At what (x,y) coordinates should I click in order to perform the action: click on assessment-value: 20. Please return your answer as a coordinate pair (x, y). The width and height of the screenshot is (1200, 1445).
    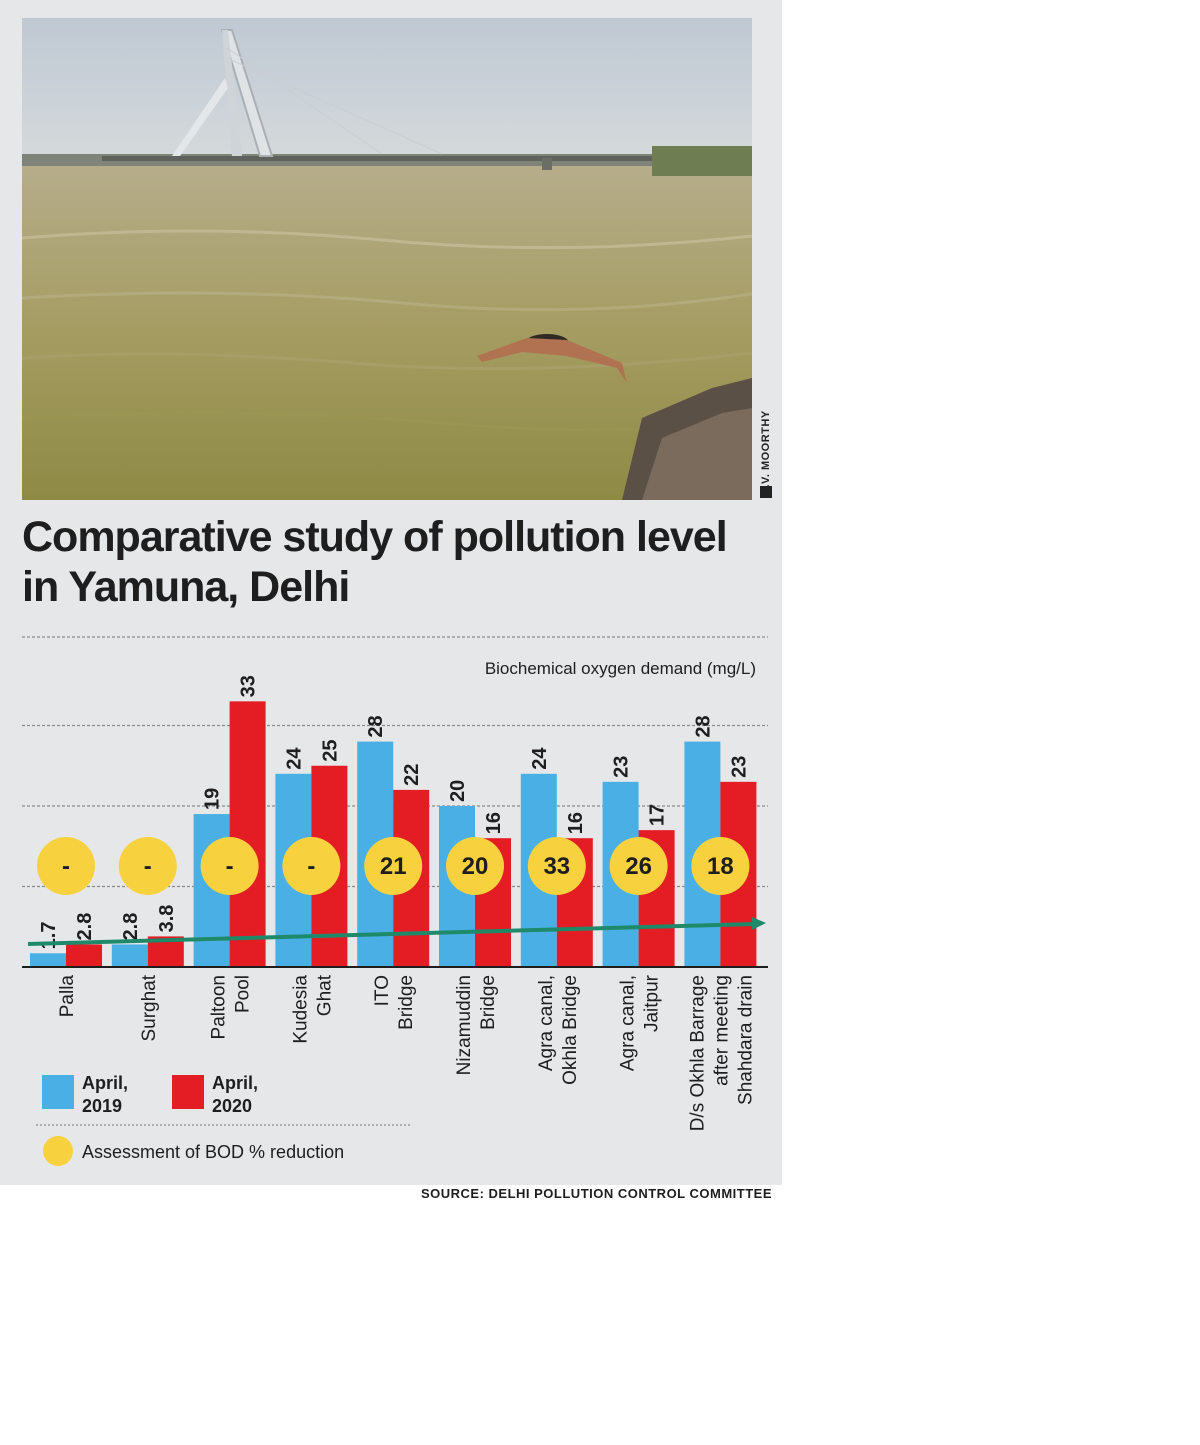
    Looking at the image, I should click on (475, 866).